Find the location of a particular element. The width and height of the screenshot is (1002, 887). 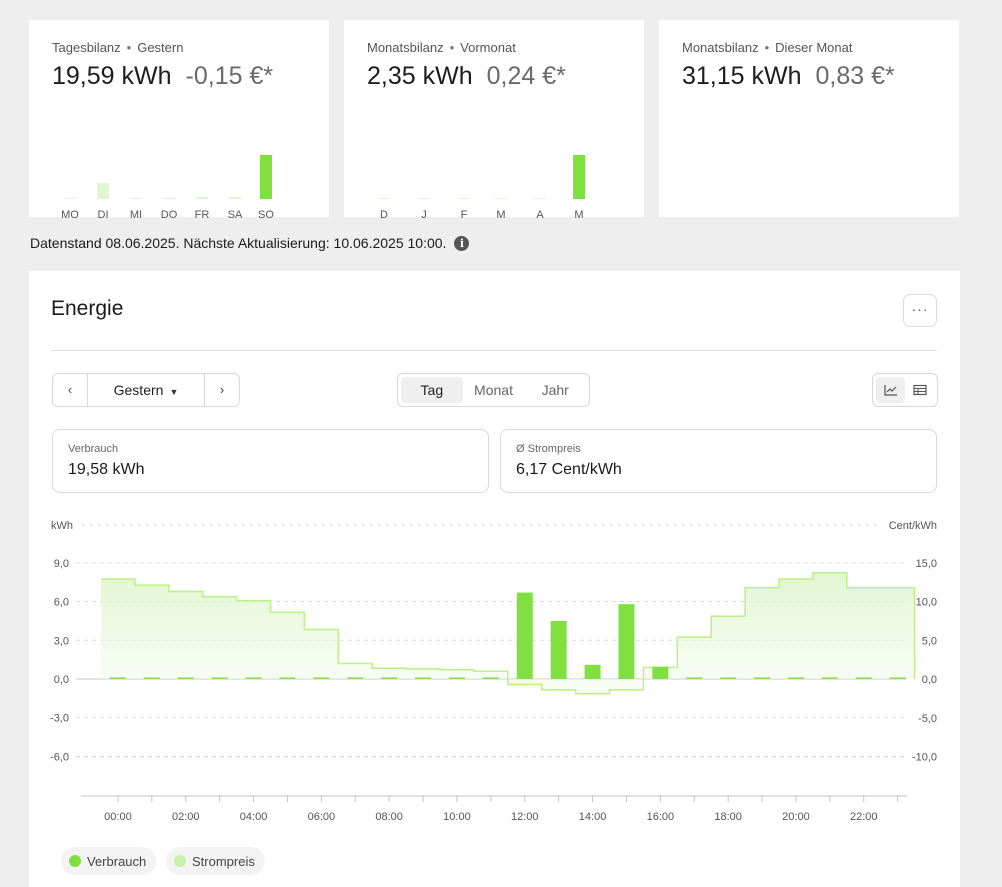

y-tick-right: 5,0 is located at coordinates (929, 641).